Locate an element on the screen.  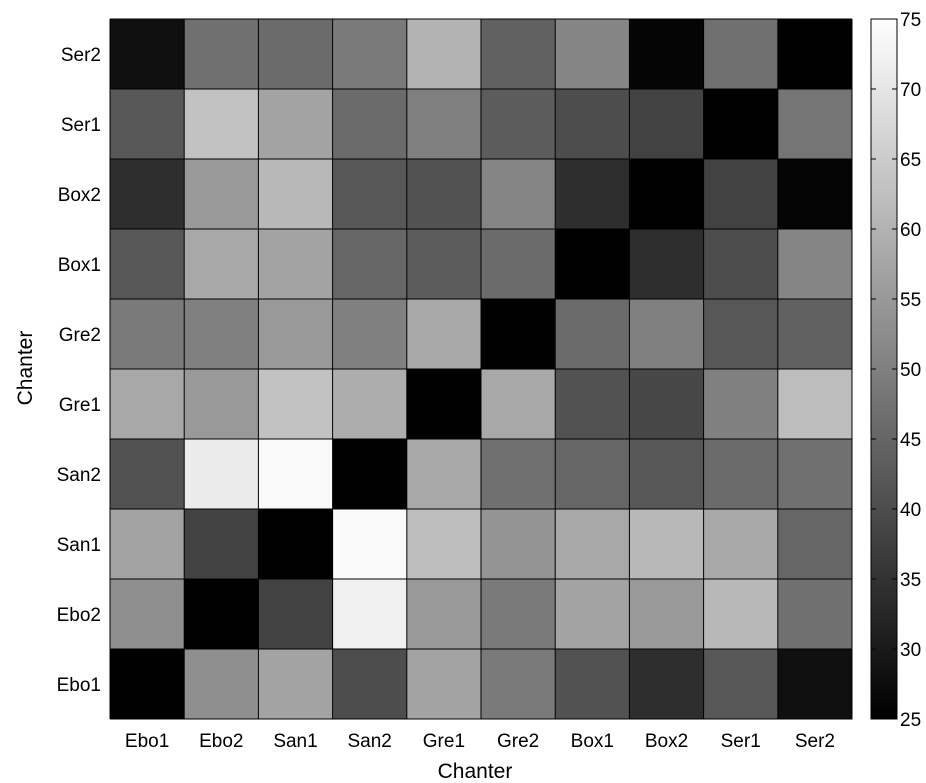
heatmap-cell-gre1-gre2 is located at coordinates (518, 404).